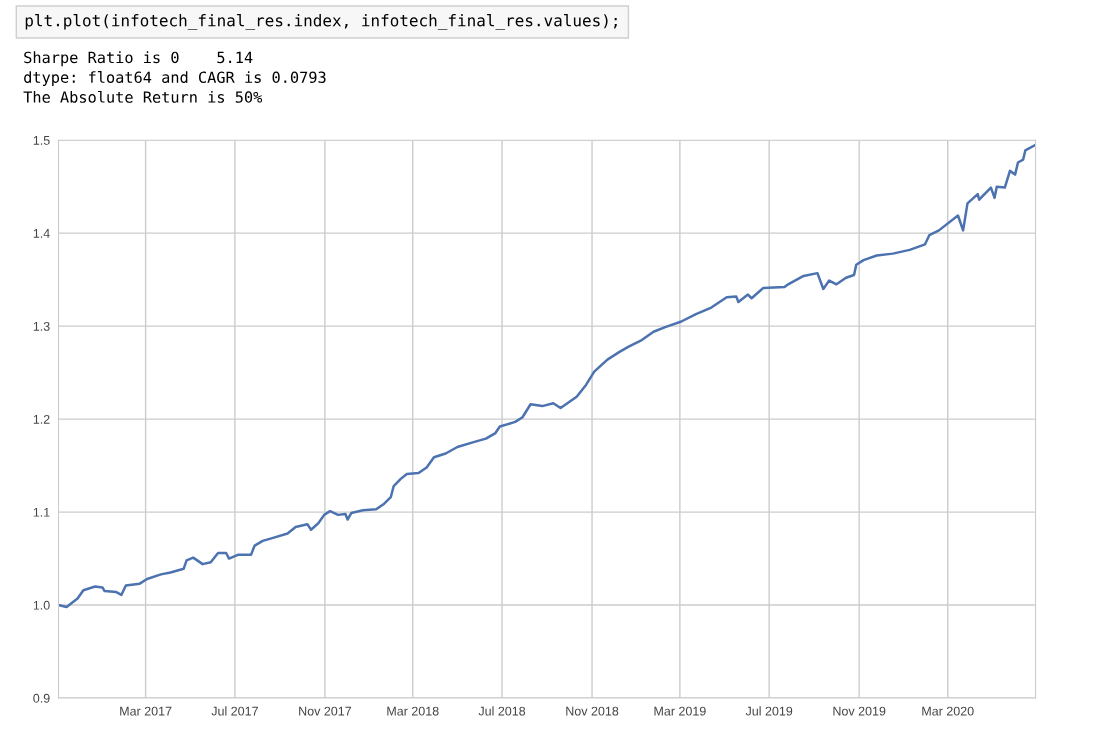 The height and width of the screenshot is (734, 1104). I want to click on y-tick-label: 1.1, so click(41, 512).